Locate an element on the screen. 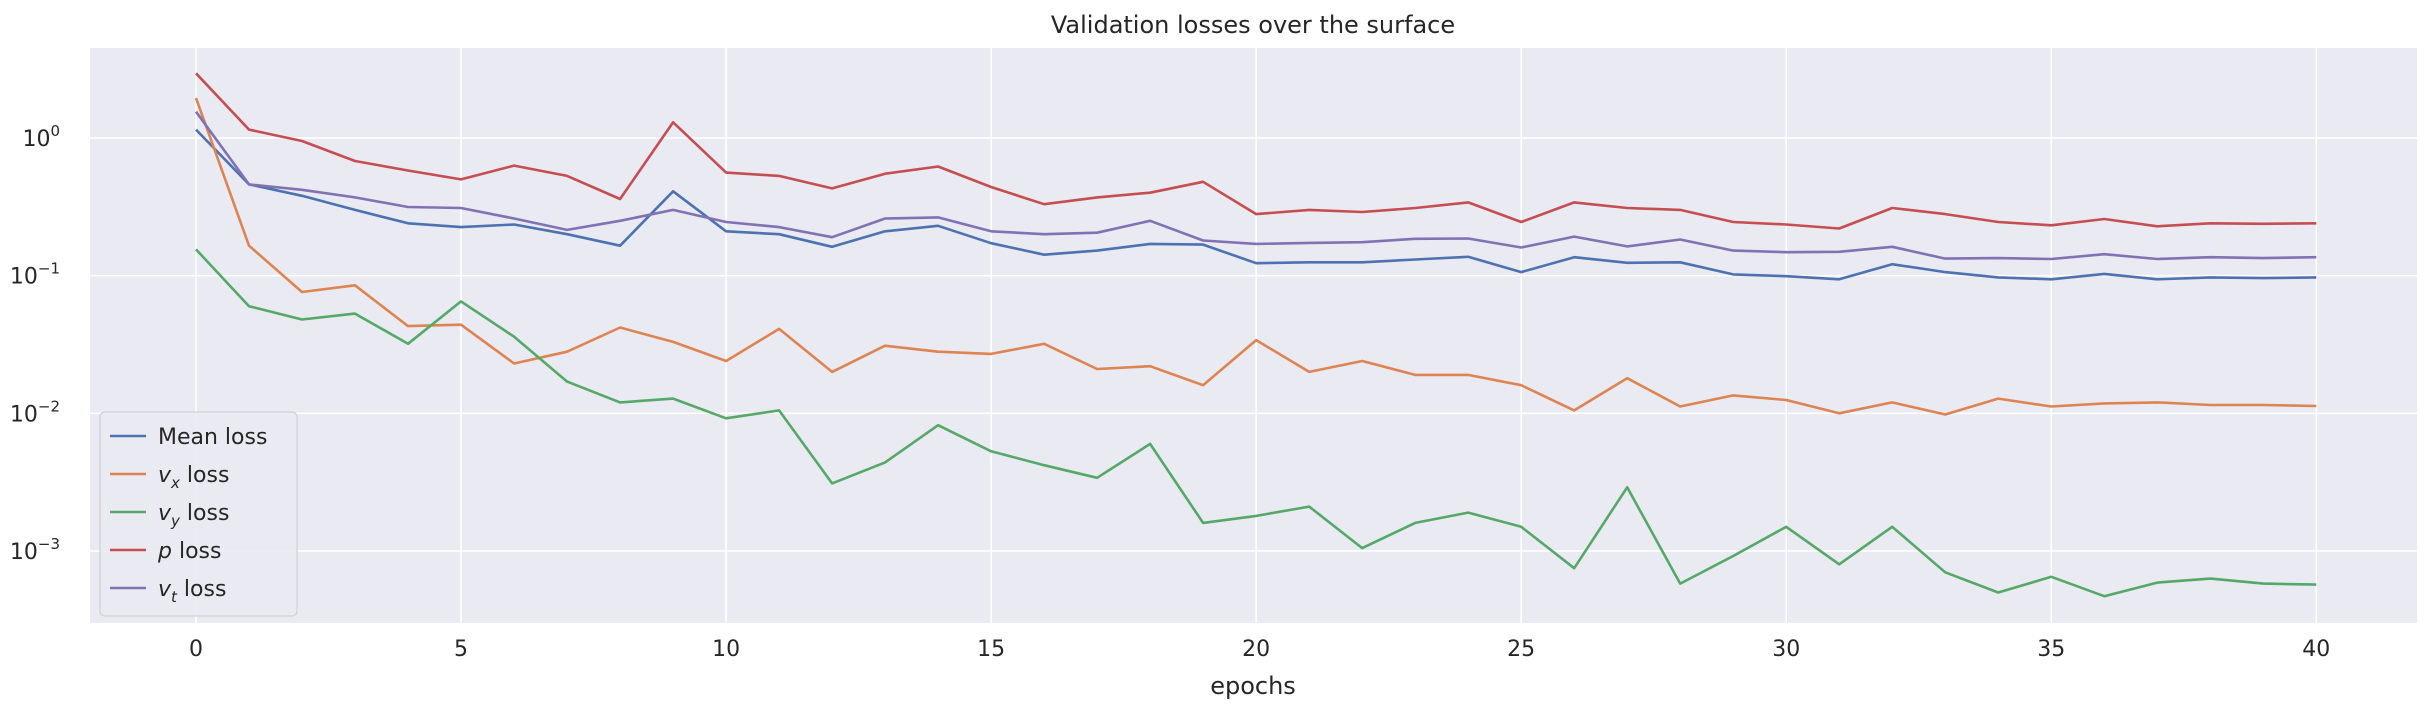 The width and height of the screenshot is (2428, 714). x-tick-label: 5 is located at coordinates (461, 649).